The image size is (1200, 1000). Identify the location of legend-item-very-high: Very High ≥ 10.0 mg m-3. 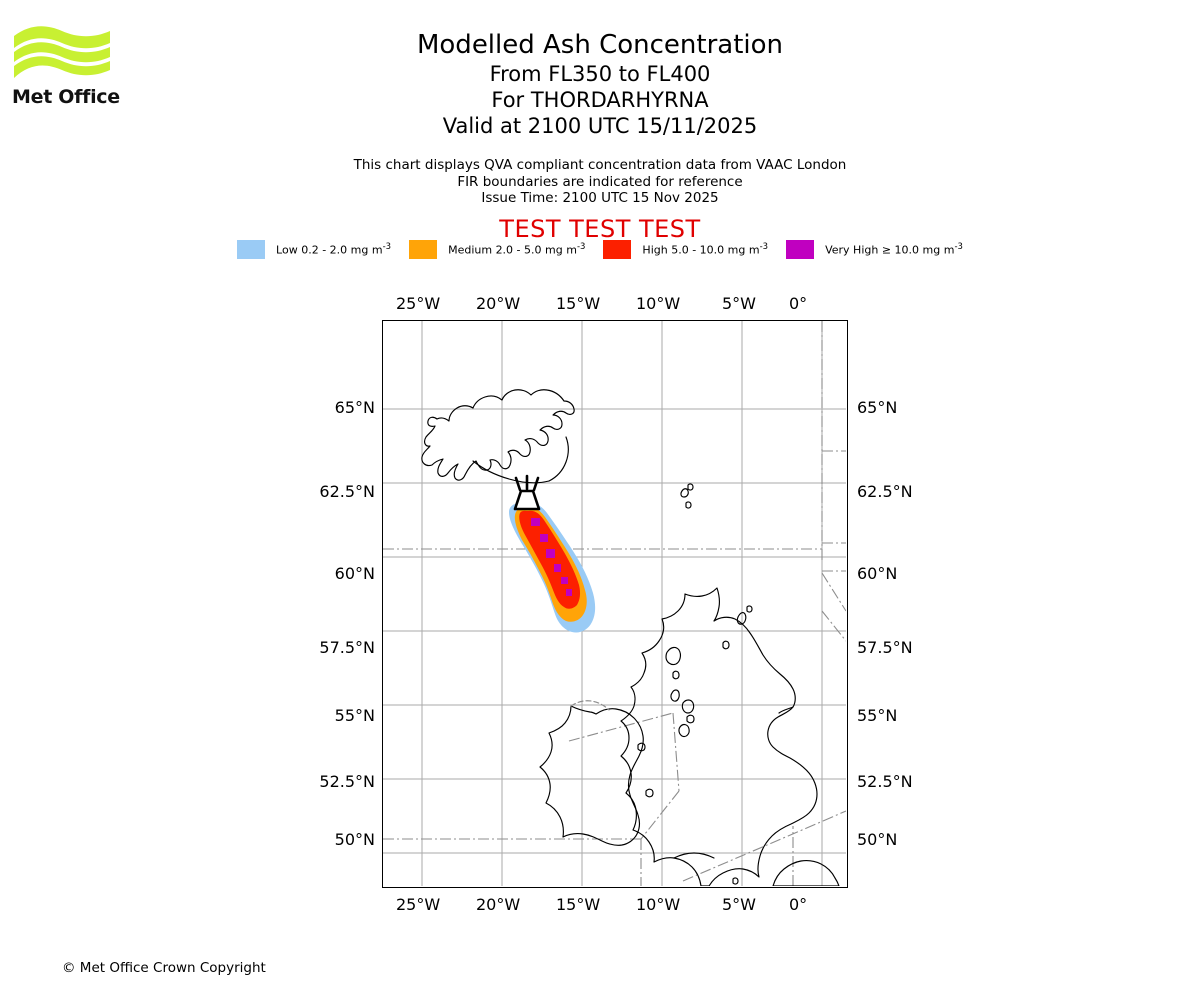
(874, 249).